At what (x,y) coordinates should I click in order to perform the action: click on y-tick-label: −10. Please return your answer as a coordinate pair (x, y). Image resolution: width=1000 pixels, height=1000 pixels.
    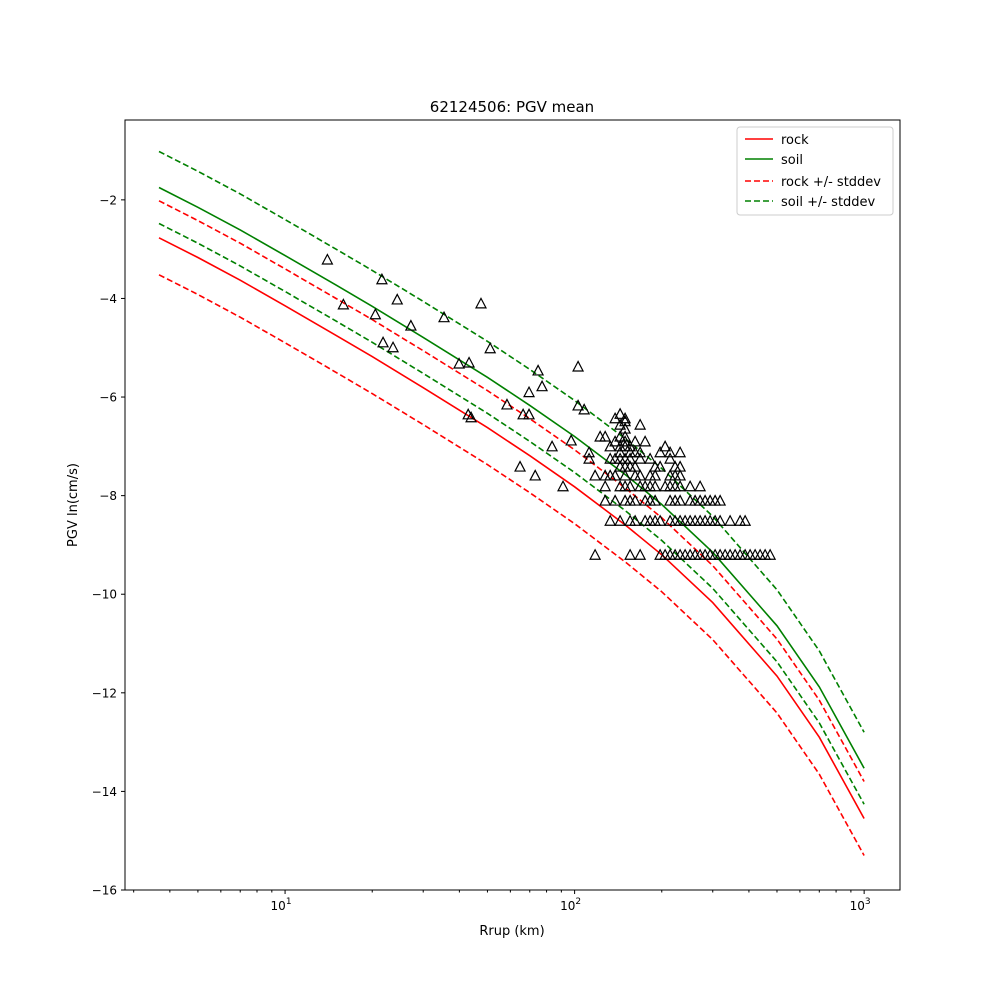
    Looking at the image, I should click on (104, 595).